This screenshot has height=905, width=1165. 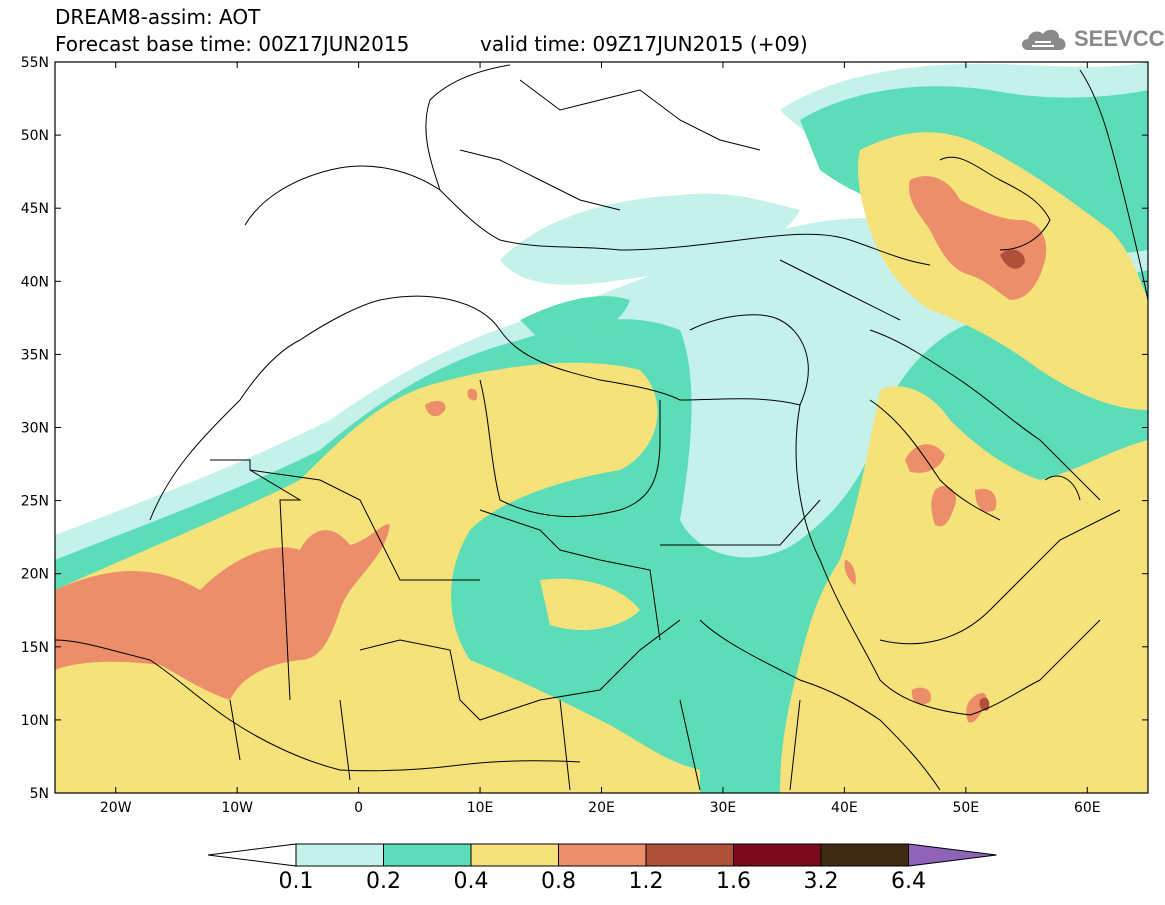 I want to click on lat-label: 45N, so click(x=35, y=209).